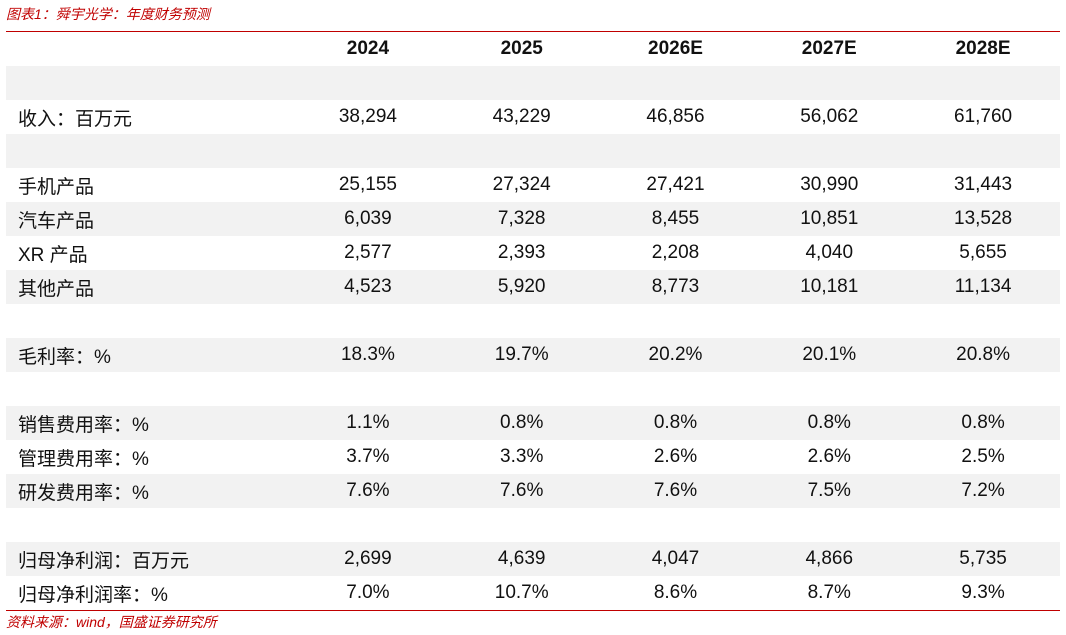 This screenshot has height=635, width=1066. What do you see at coordinates (149, 559) in the screenshot?
I see `row-label: 归母净利润：百万元` at bounding box center [149, 559].